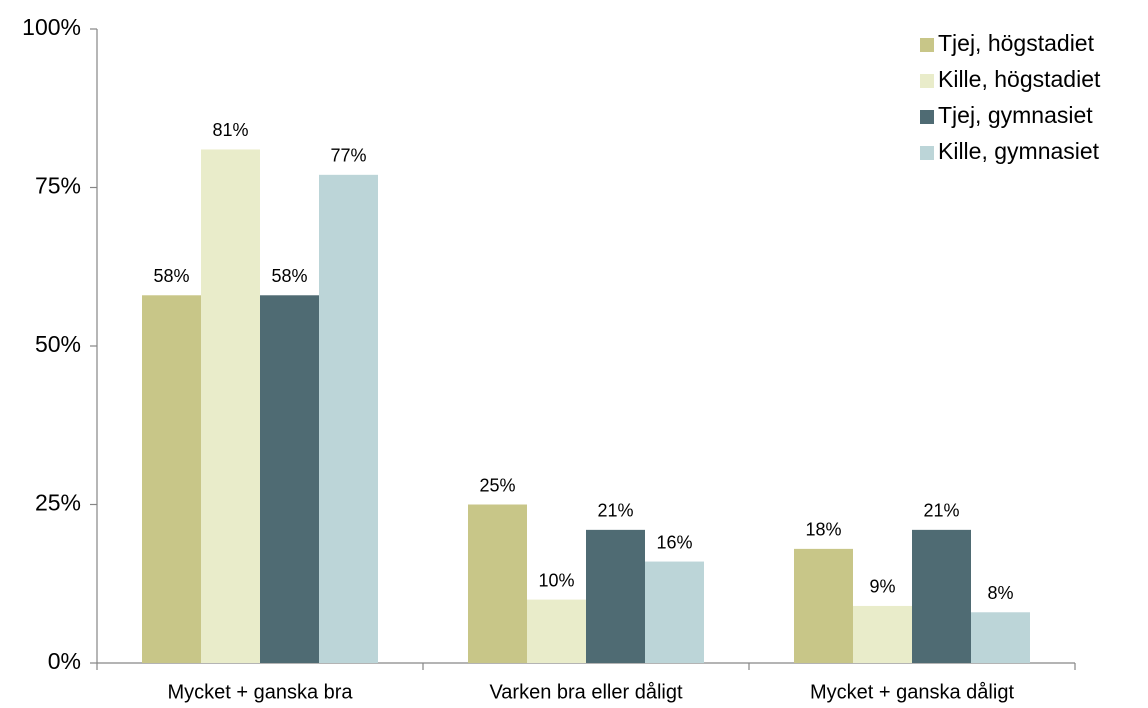 This screenshot has height=708, width=1148. I want to click on y-tick-label: 25%, so click(58, 503).